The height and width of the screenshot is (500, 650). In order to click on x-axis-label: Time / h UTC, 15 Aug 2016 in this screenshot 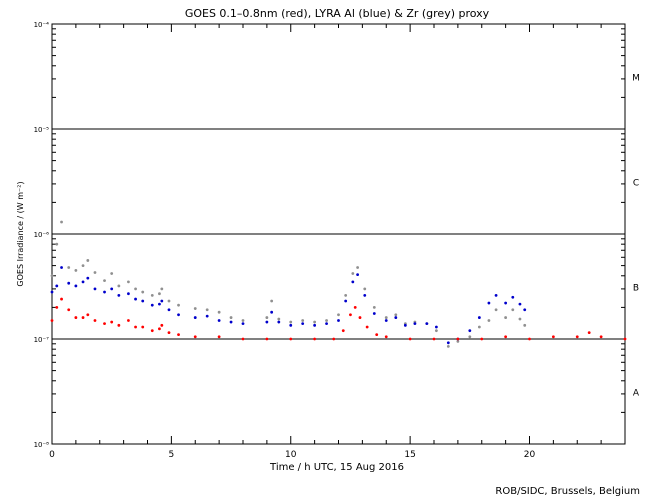, I will do `click(336, 467)`.